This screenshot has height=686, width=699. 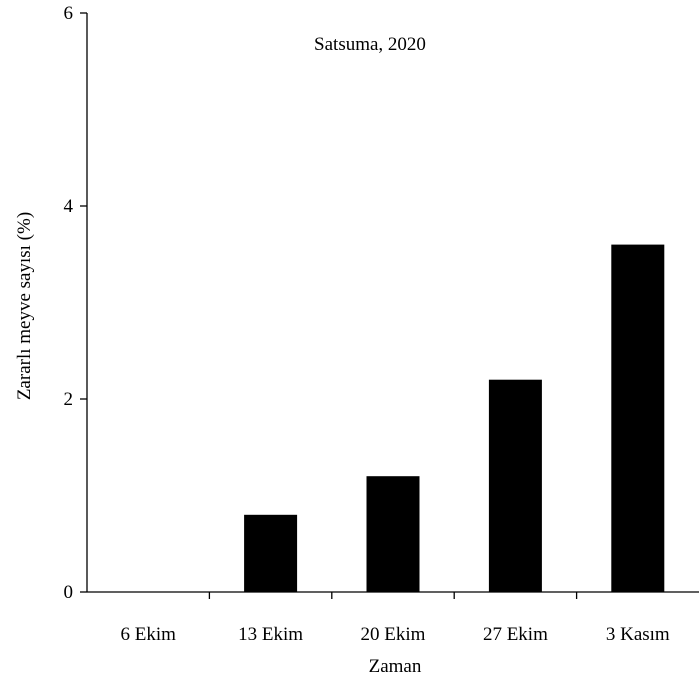 What do you see at coordinates (148, 634) in the screenshot?
I see `x-tick-label: 6 Ekim` at bounding box center [148, 634].